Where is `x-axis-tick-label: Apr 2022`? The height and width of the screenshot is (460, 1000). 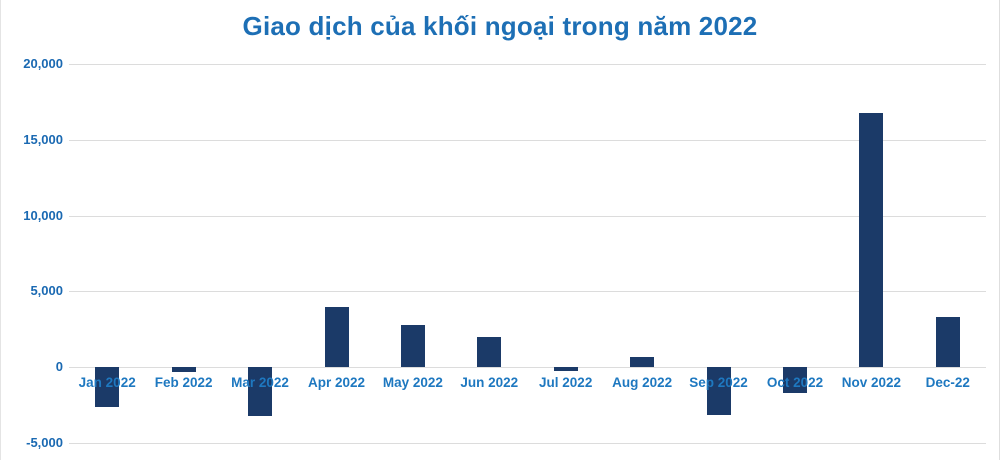
x-axis-tick-label: Apr 2022 is located at coordinates (336, 383).